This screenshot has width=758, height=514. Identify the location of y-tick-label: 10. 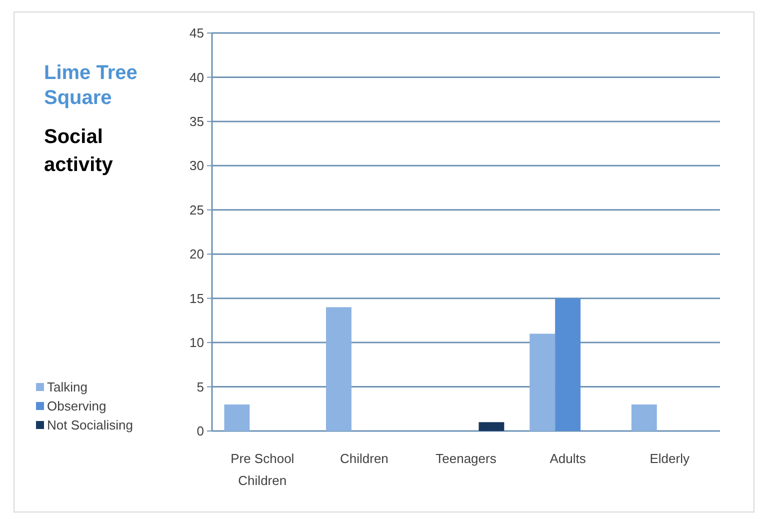
(197, 342).